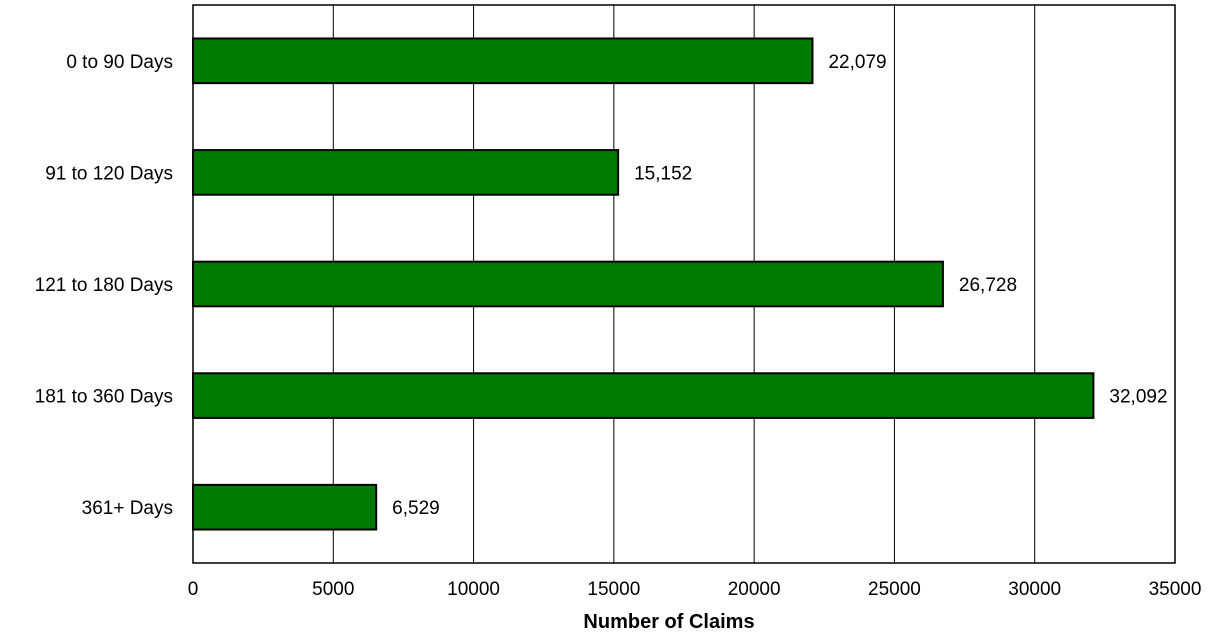 The height and width of the screenshot is (635, 1211). Describe the element at coordinates (754, 589) in the screenshot. I see `x-tick-label: 20000` at that location.